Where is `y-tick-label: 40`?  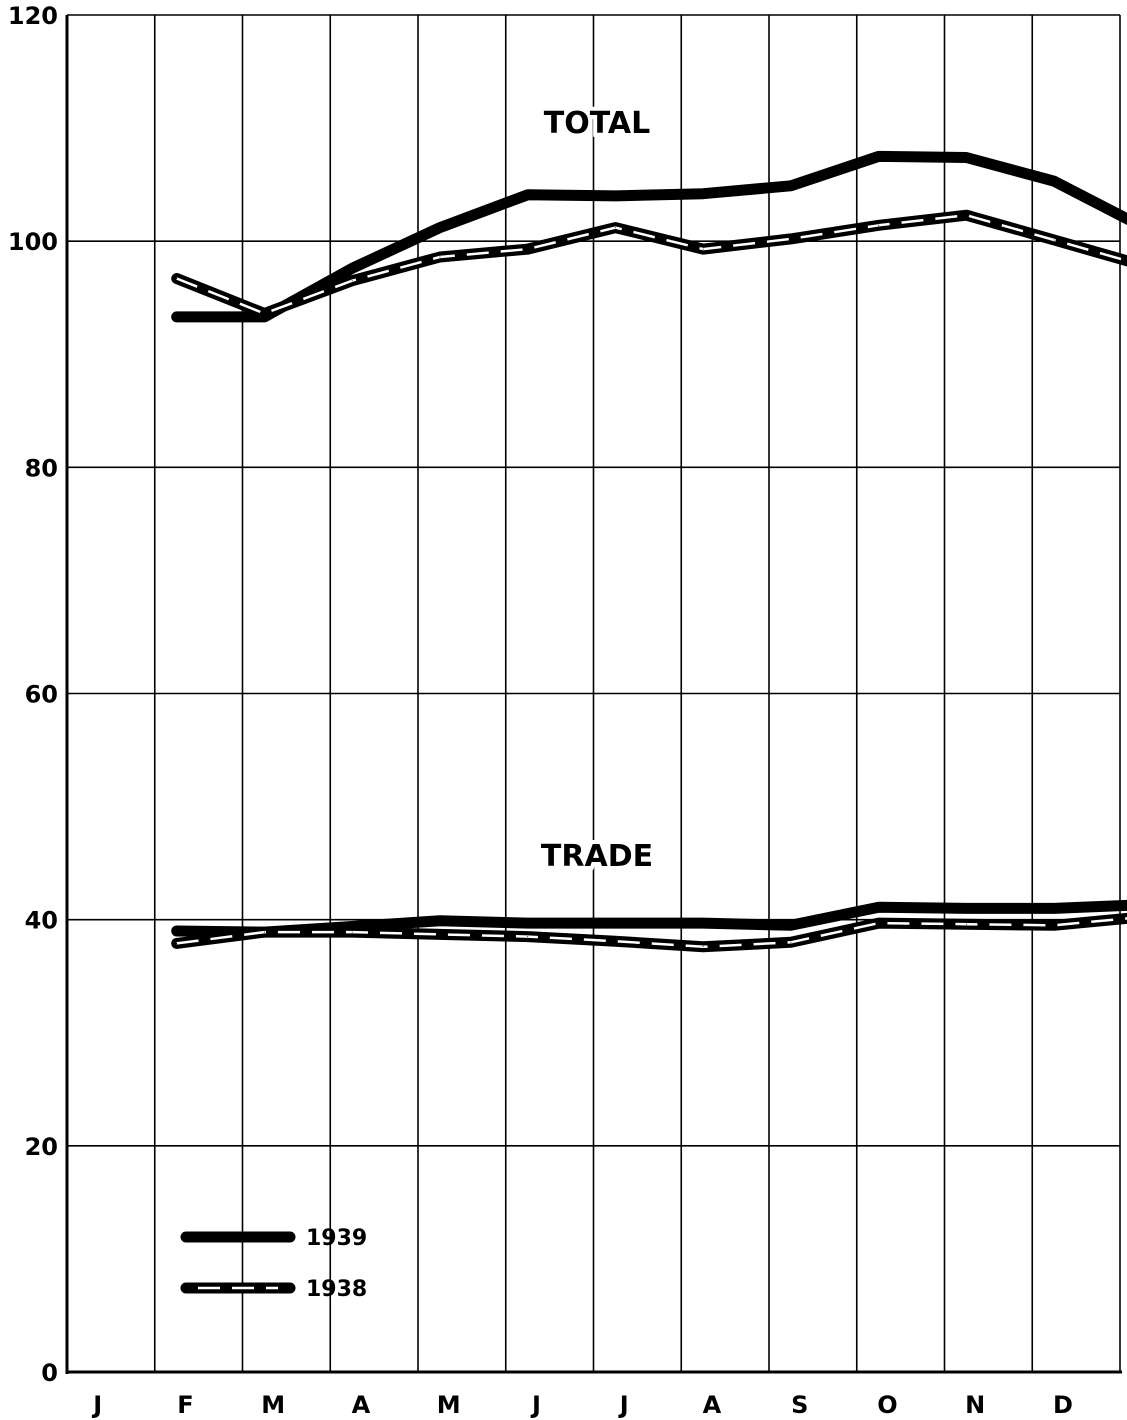
y-tick-label: 40 is located at coordinates (41, 921).